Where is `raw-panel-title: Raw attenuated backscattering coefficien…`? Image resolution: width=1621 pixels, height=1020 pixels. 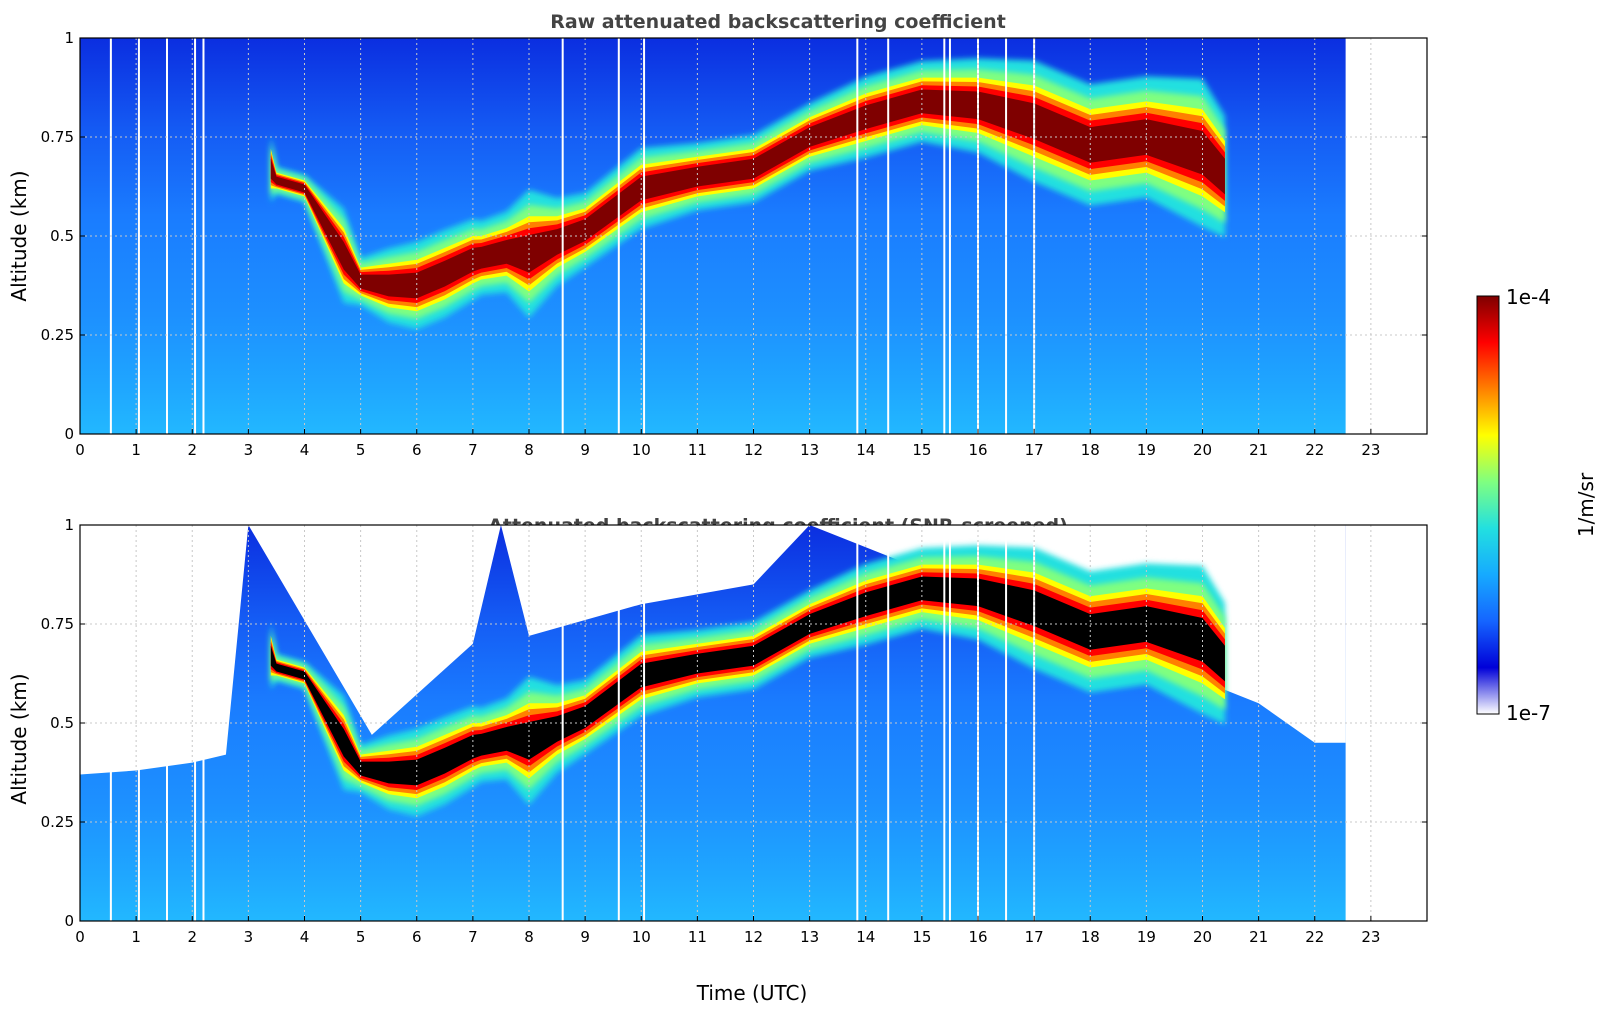
raw-panel-title: Raw attenuated backscattering coefficien… is located at coordinates (778, 22).